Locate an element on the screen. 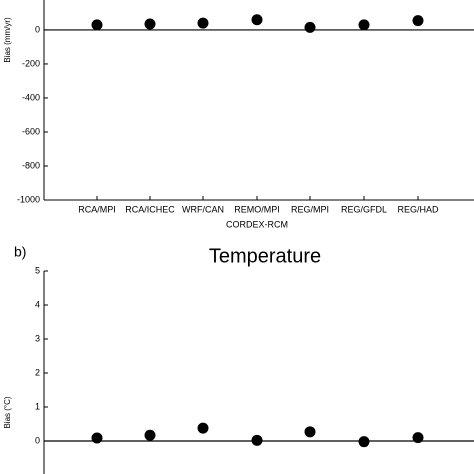 The height and width of the screenshot is (474, 474). y-tick-label: 2 is located at coordinates (37, 372).